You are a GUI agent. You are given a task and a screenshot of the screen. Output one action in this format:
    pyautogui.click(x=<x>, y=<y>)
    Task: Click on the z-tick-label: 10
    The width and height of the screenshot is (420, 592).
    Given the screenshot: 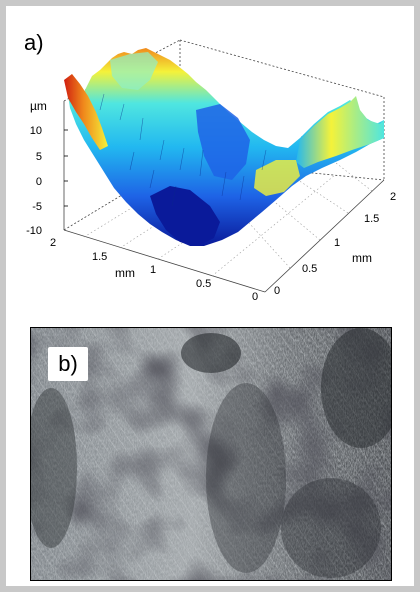 What is the action you would take?
    pyautogui.click(x=36, y=131)
    